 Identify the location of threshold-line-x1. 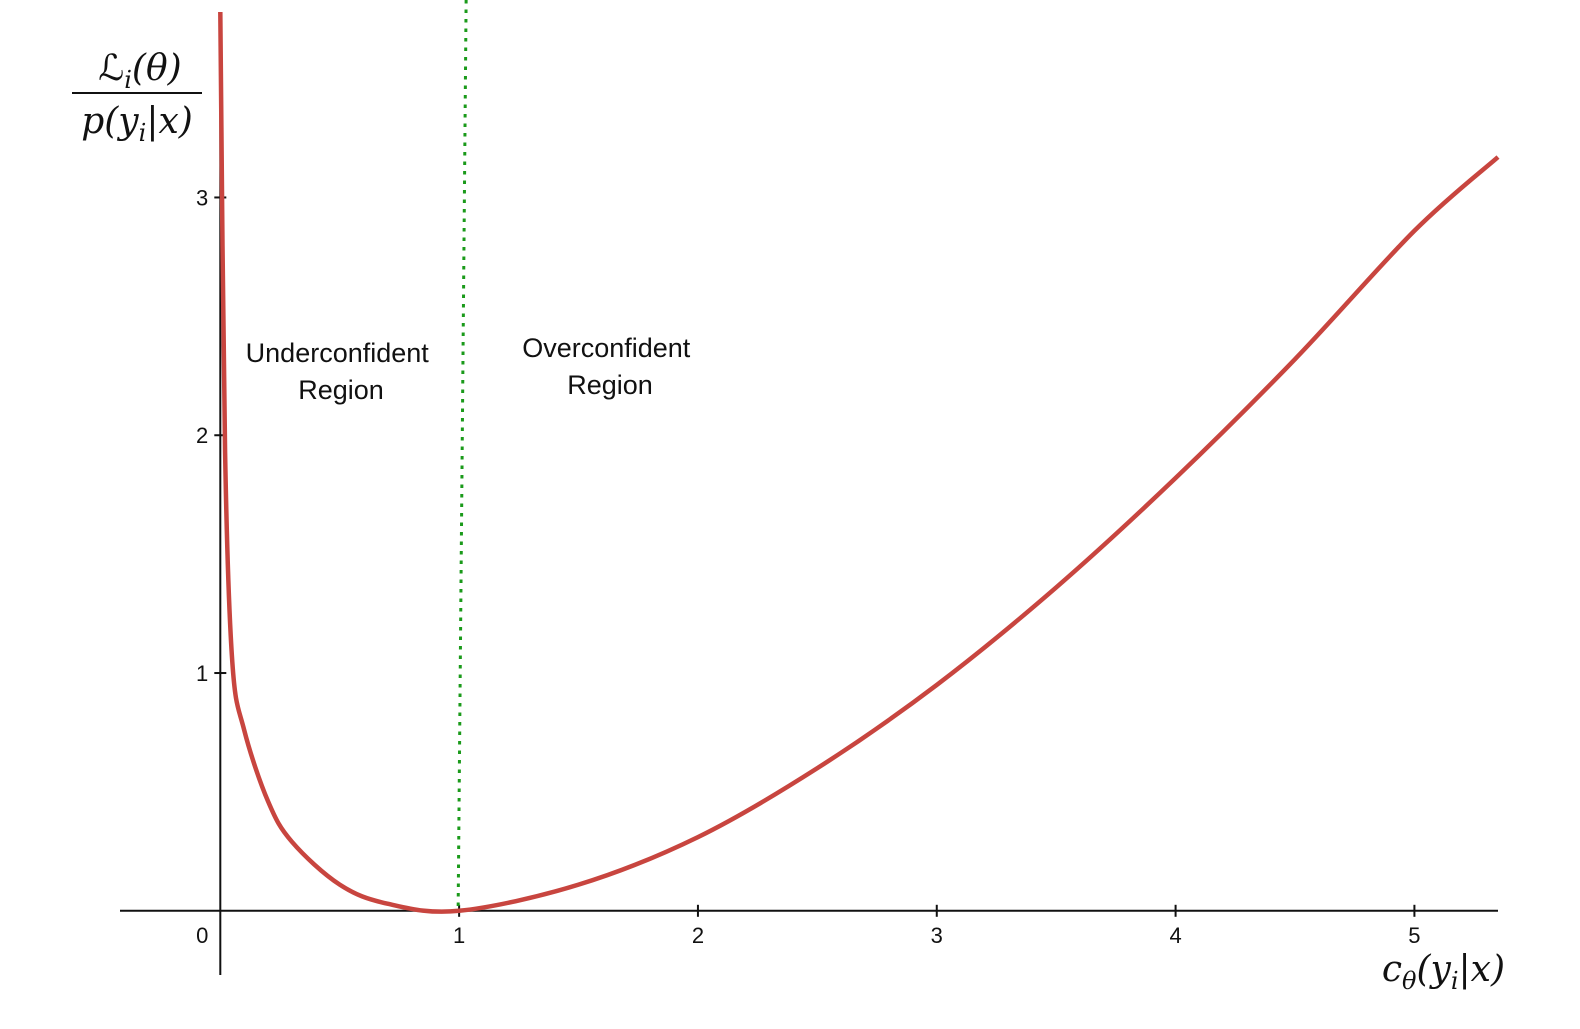
(462, 455).